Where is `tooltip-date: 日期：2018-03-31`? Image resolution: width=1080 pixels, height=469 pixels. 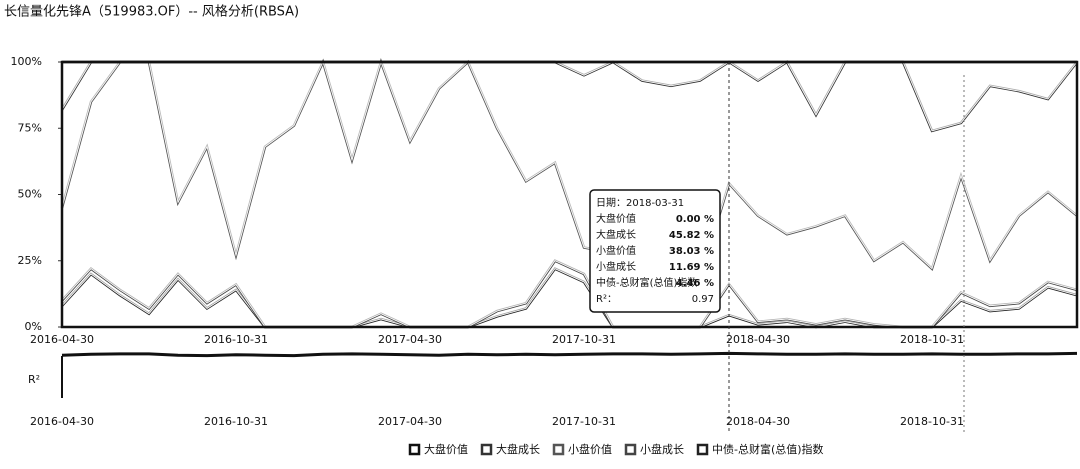 tooltip-date: 日期：2018-03-31 is located at coordinates (640, 203).